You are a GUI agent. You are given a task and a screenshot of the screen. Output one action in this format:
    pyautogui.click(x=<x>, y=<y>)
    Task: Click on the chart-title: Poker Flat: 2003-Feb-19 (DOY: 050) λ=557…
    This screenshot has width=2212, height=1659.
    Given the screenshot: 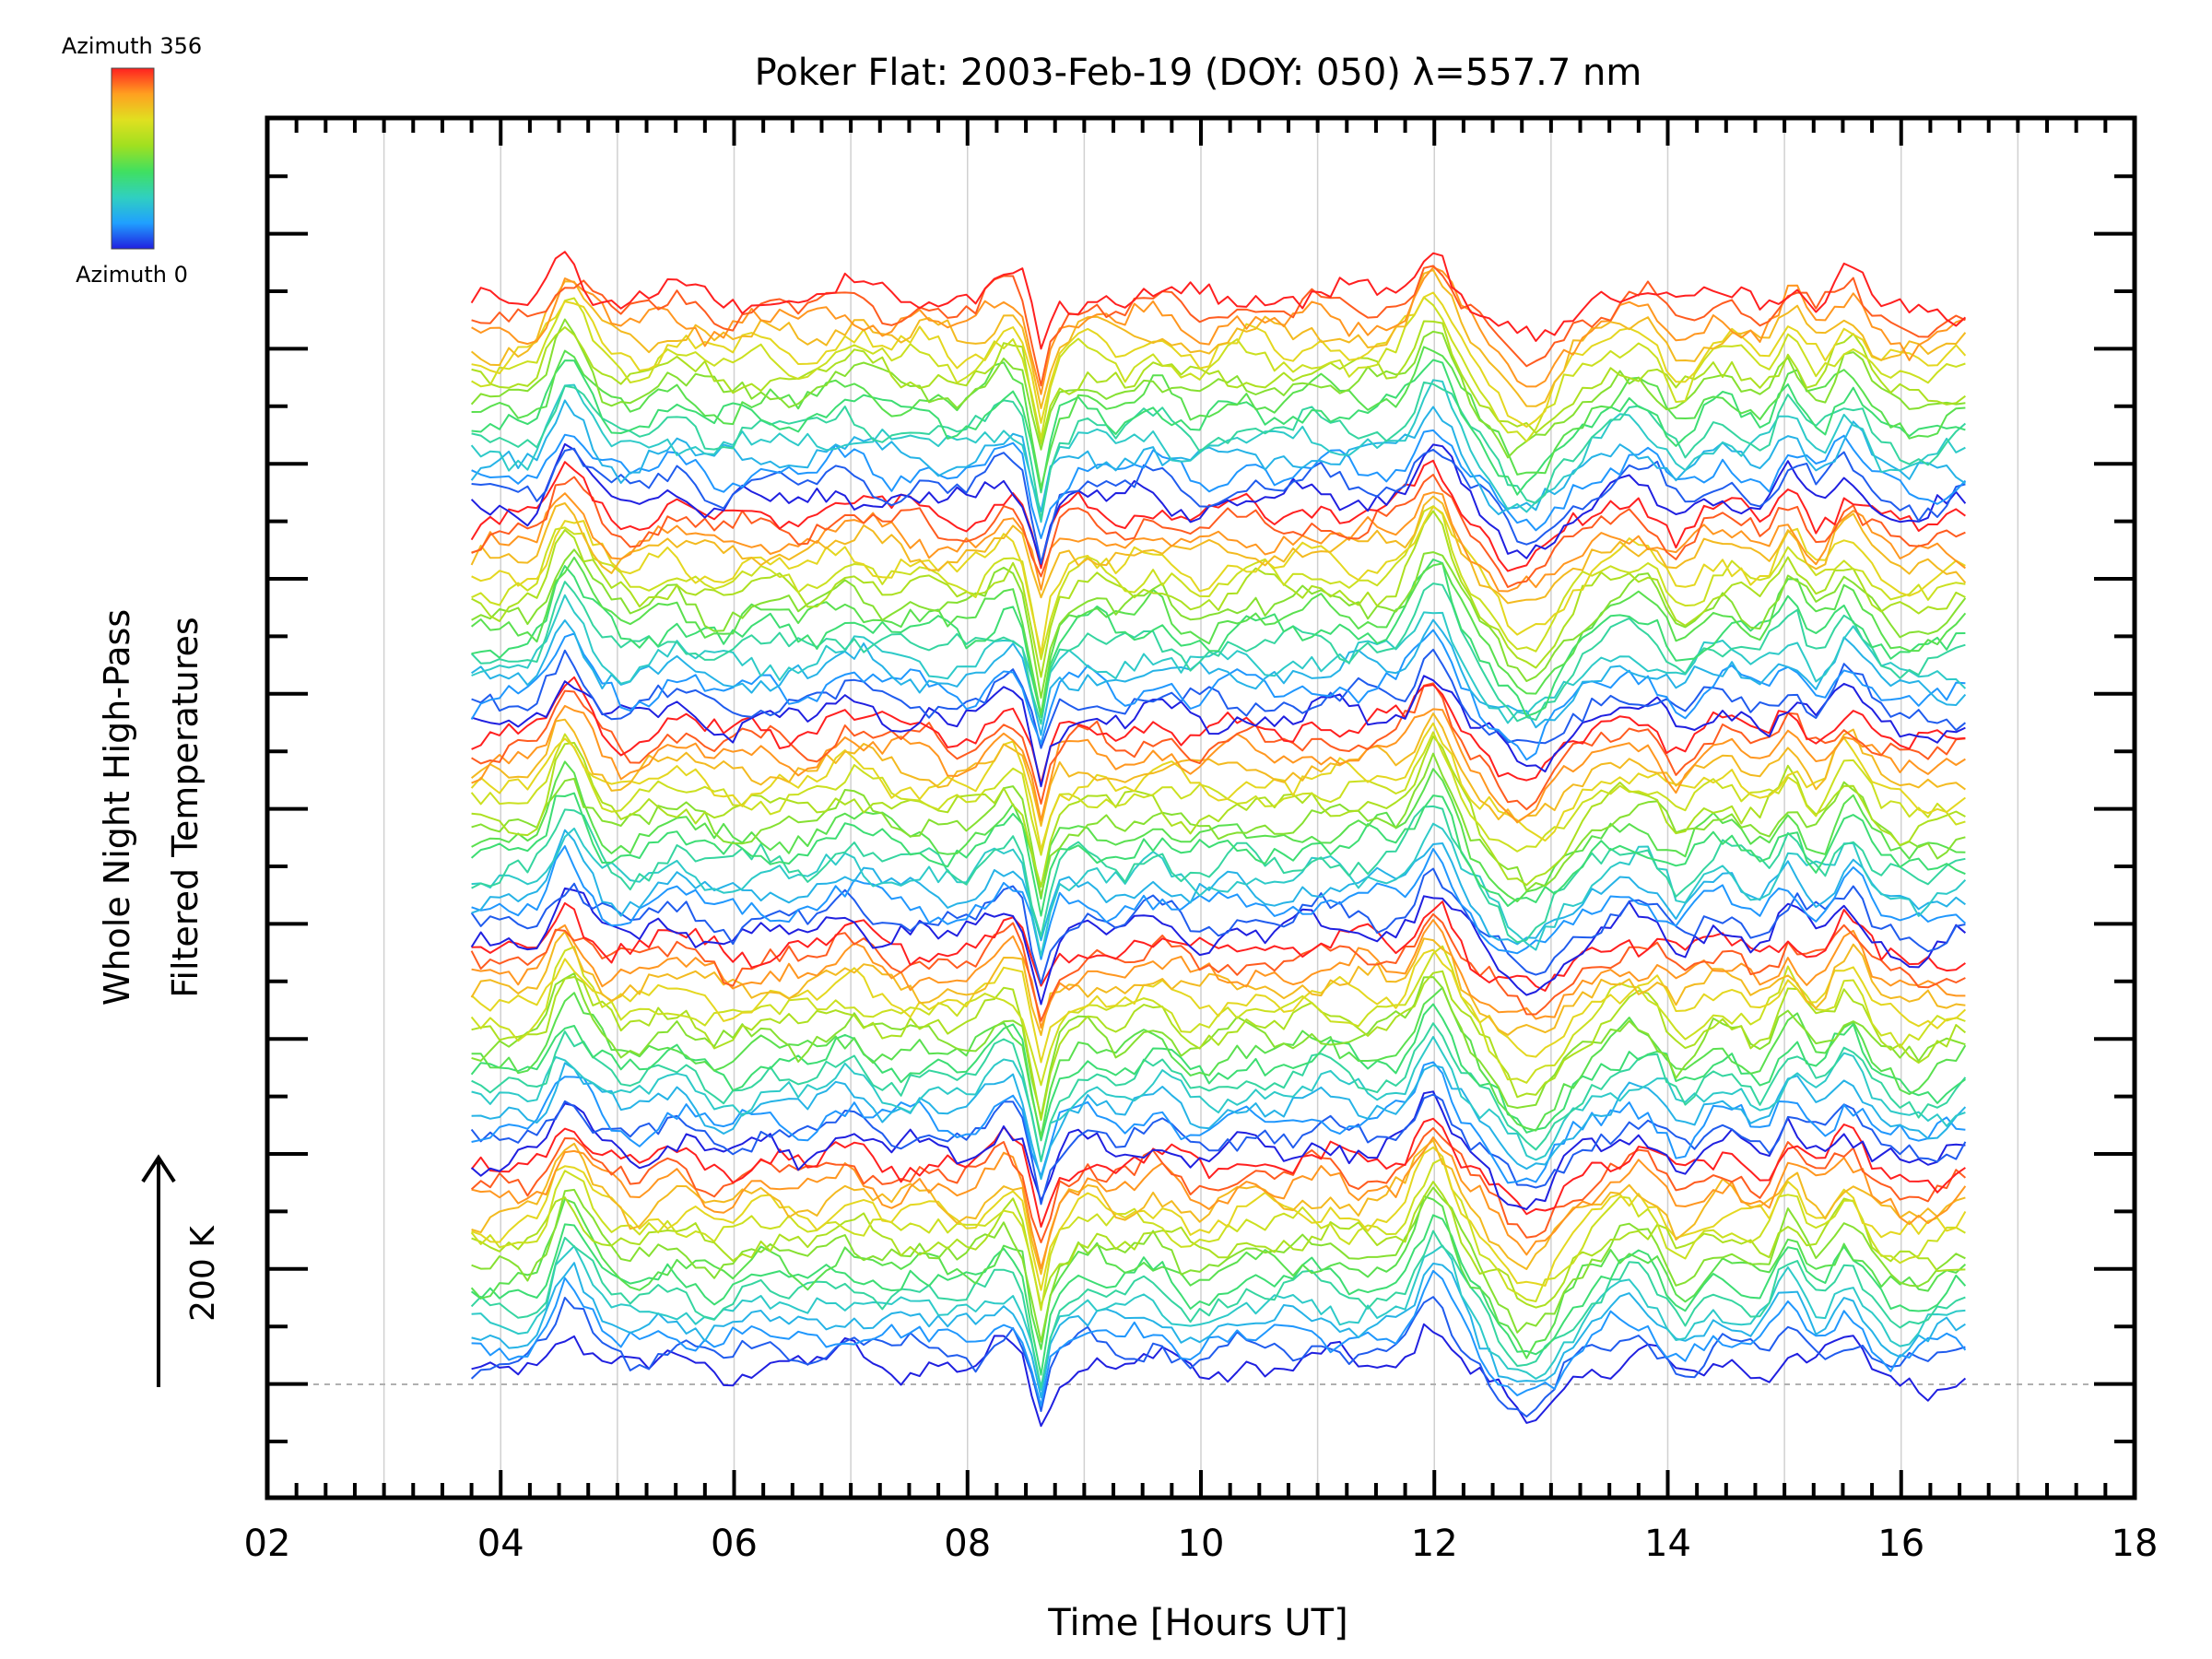 What is the action you would take?
    pyautogui.click(x=1198, y=73)
    